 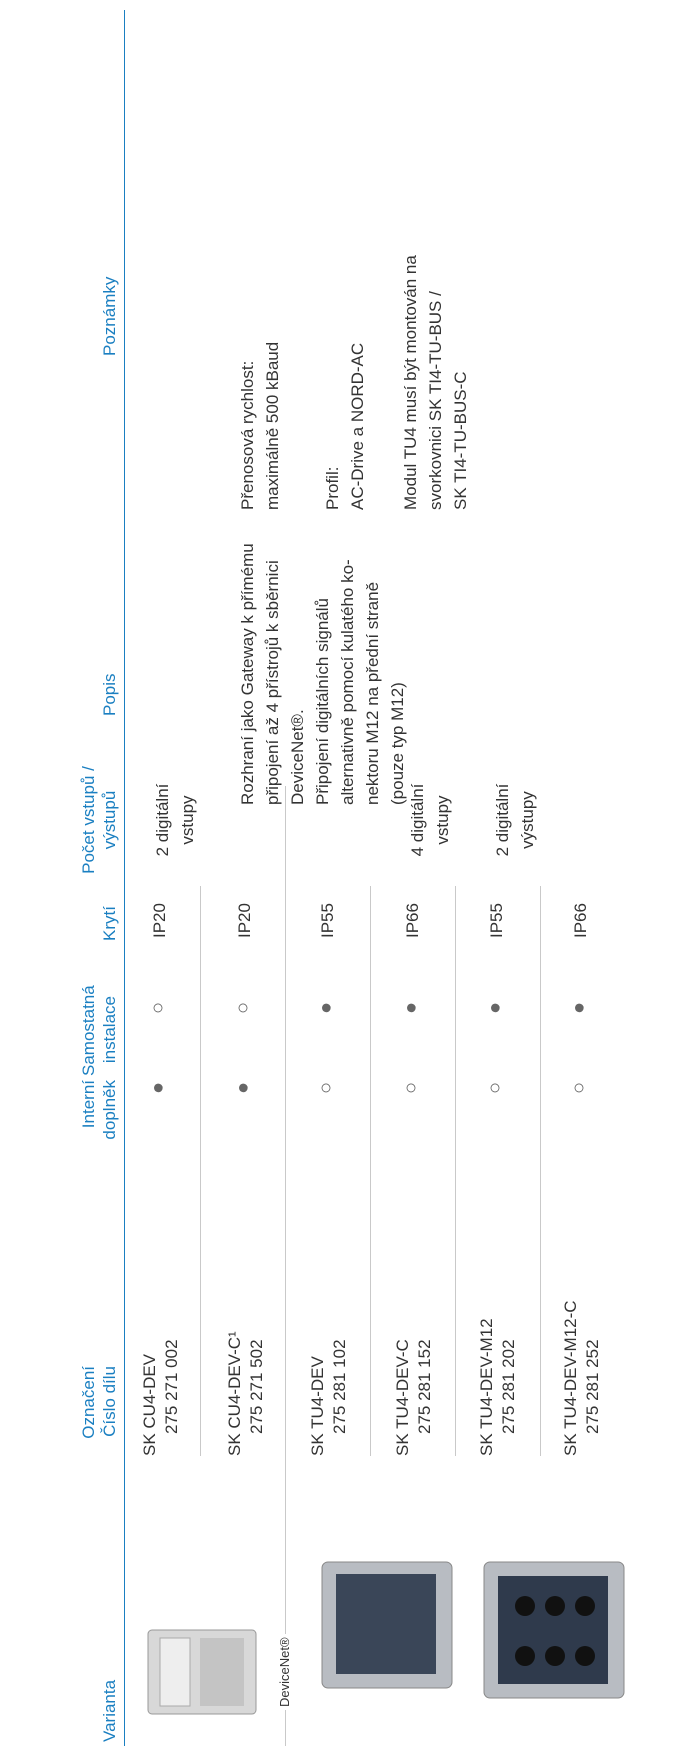 What do you see at coordinates (592, 1386) in the screenshot?
I see `part-number: 275 281 252` at bounding box center [592, 1386].